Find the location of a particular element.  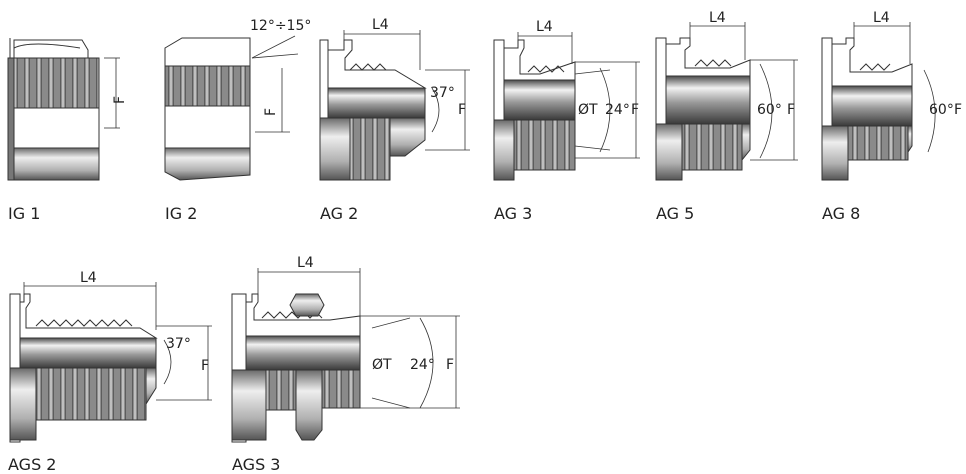

caption-ags3: AGS 3 is located at coordinates (256, 464).